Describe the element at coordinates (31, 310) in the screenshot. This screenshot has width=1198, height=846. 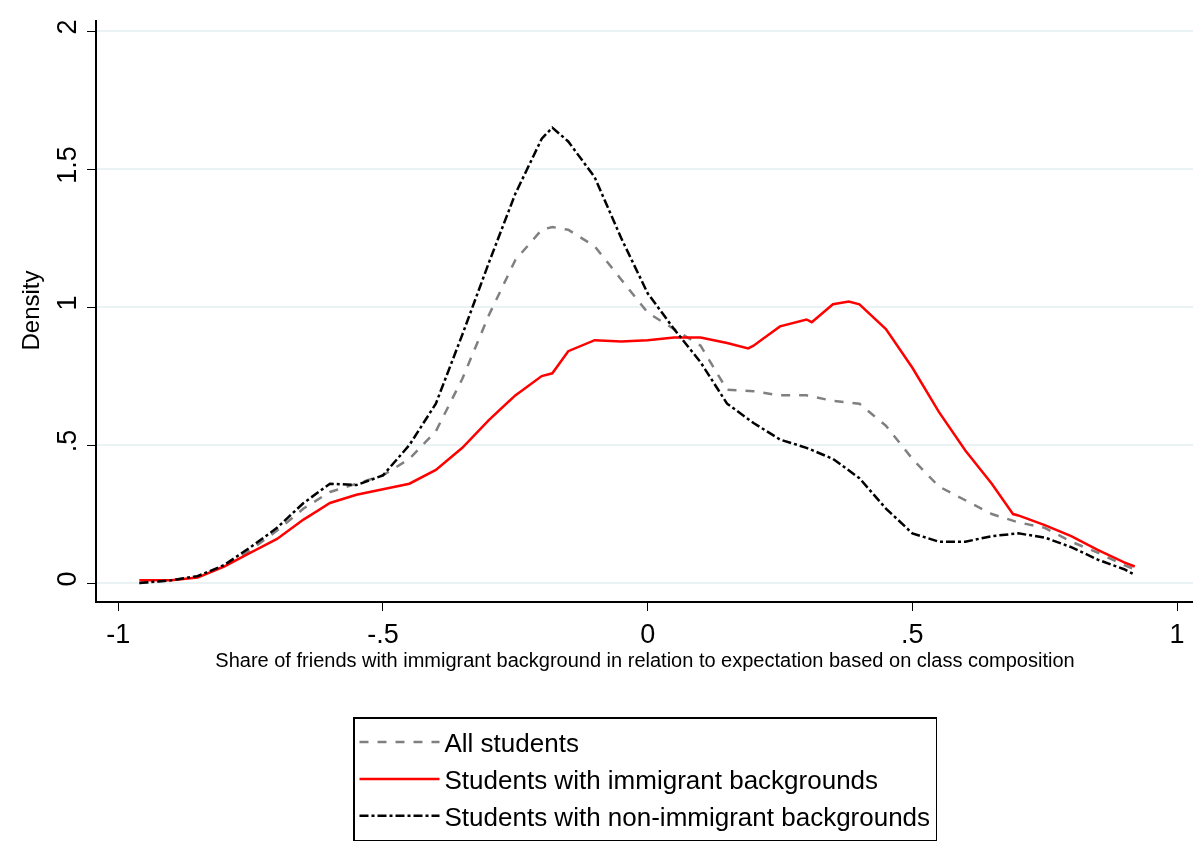
I see `y-axis-title: Density` at that location.